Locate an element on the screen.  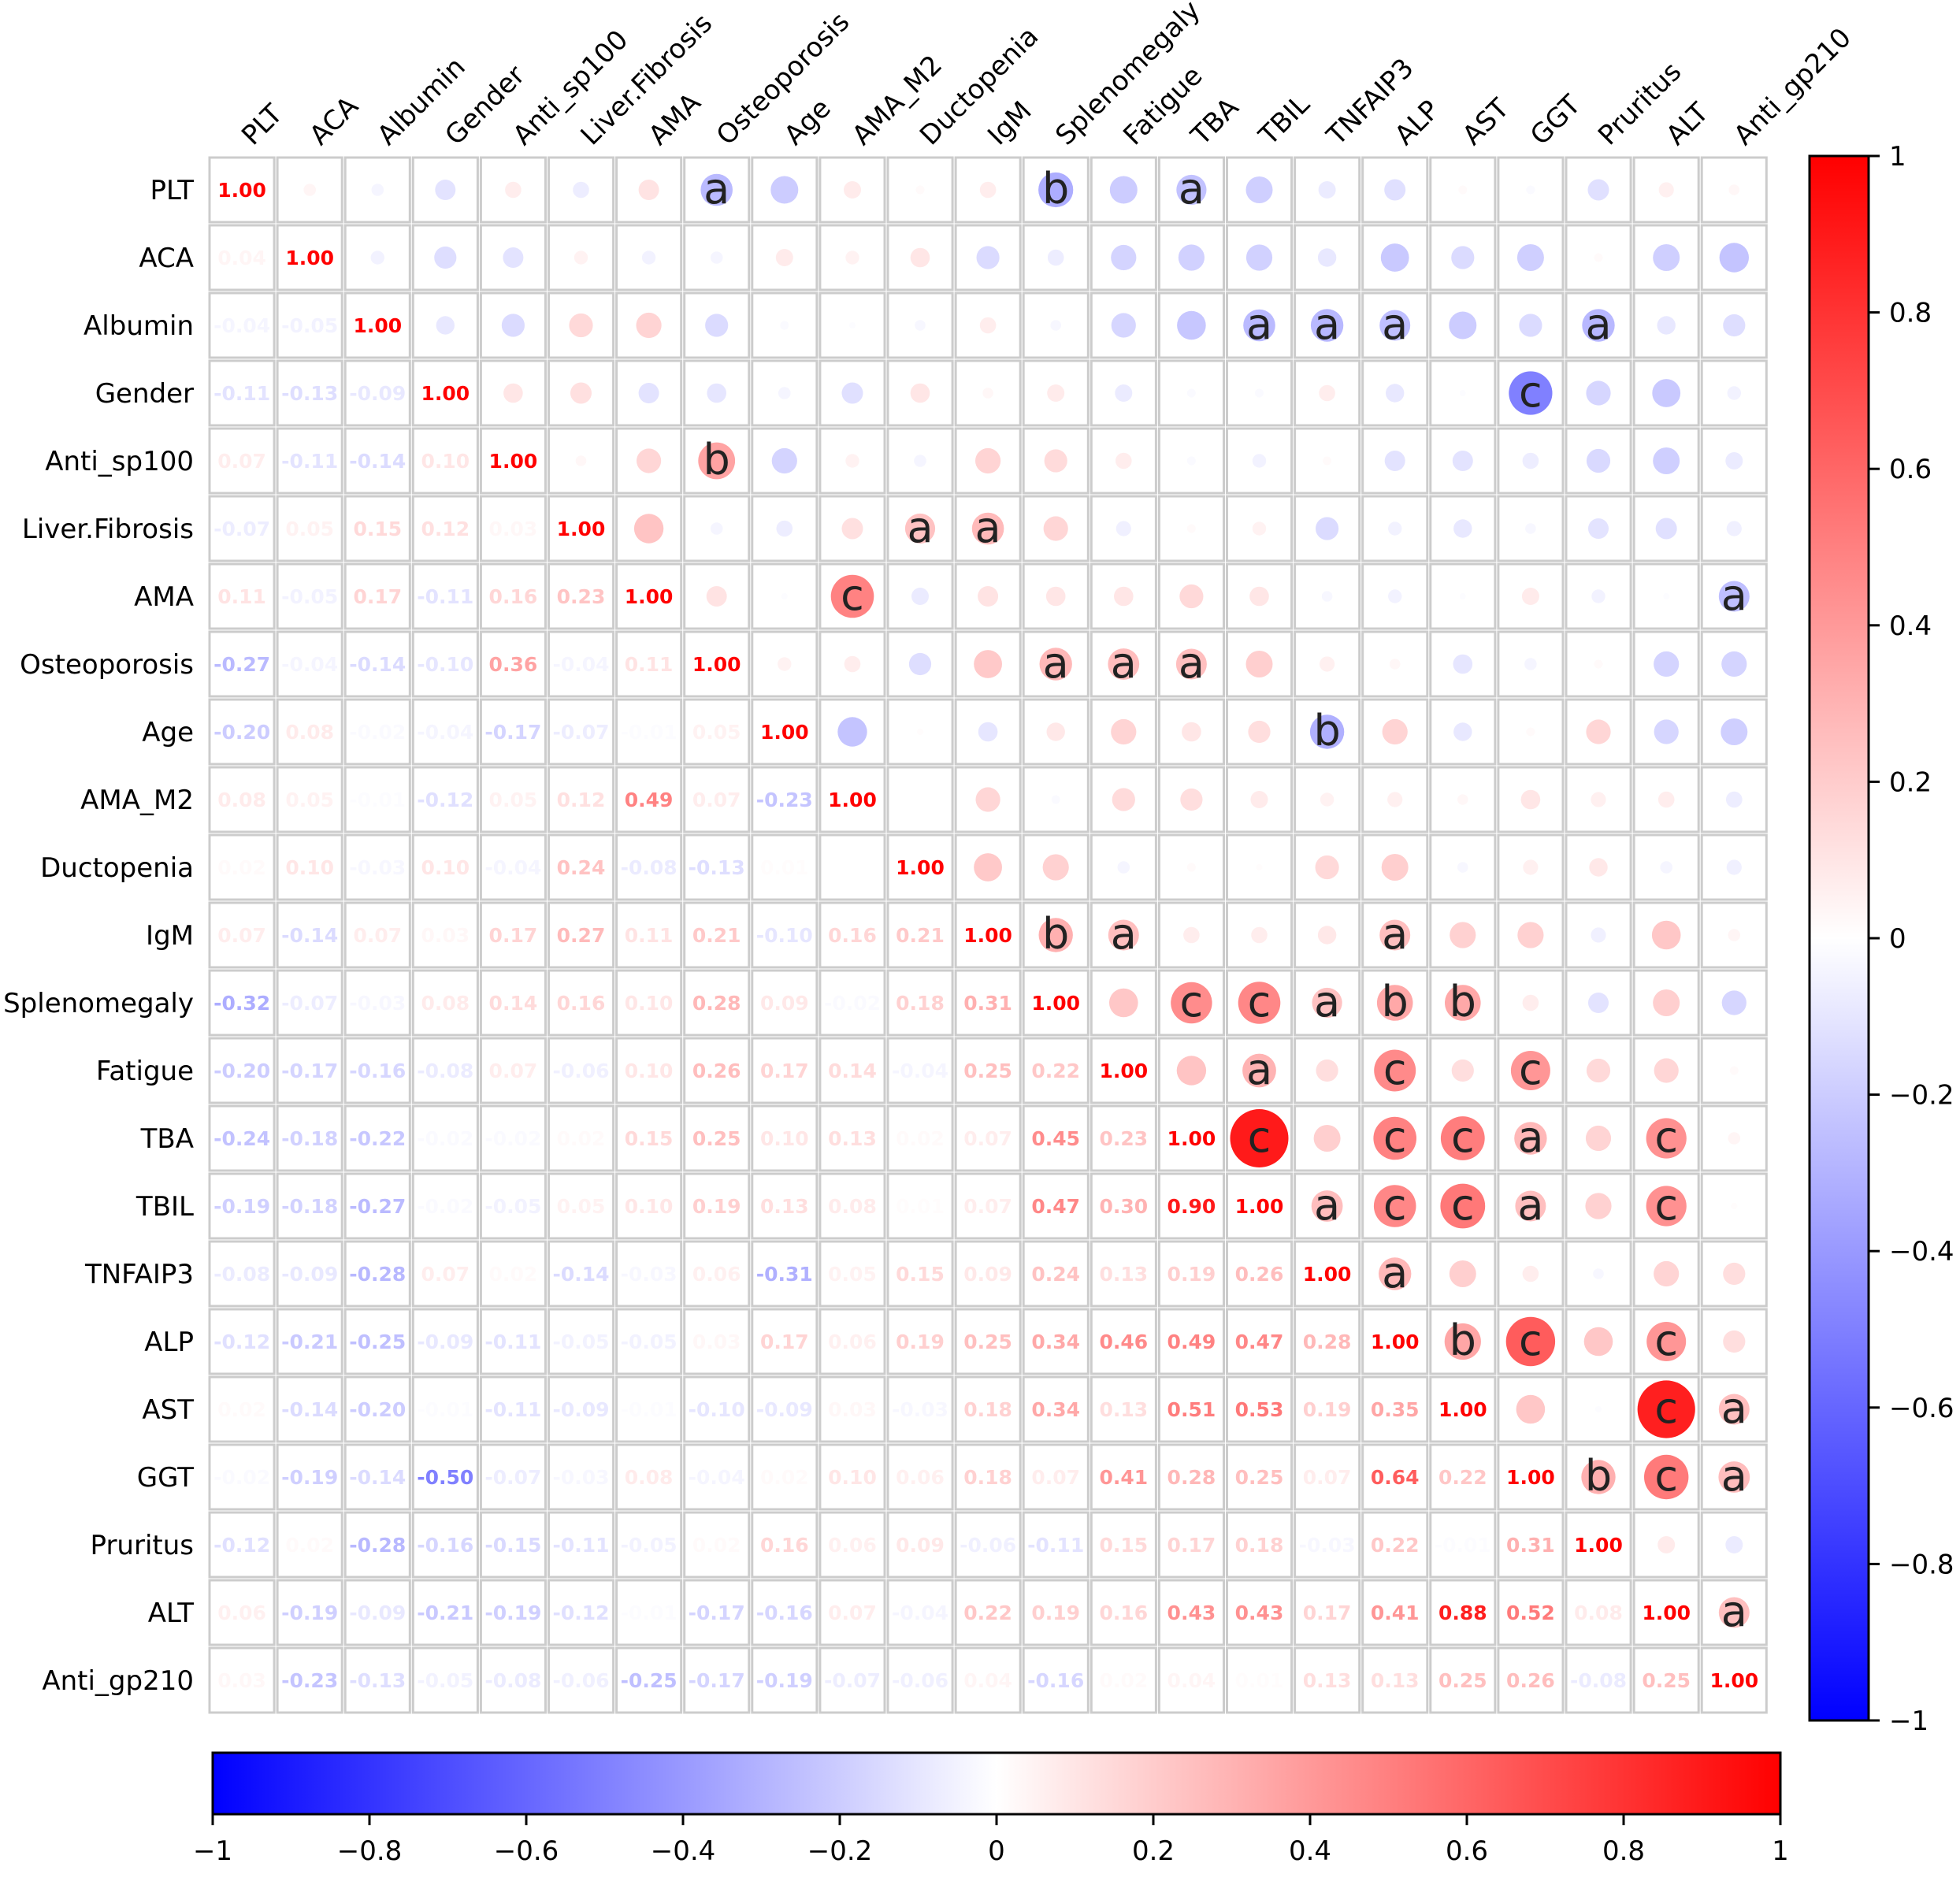
diagonal-label: 1.00 is located at coordinates (1259, 1206).